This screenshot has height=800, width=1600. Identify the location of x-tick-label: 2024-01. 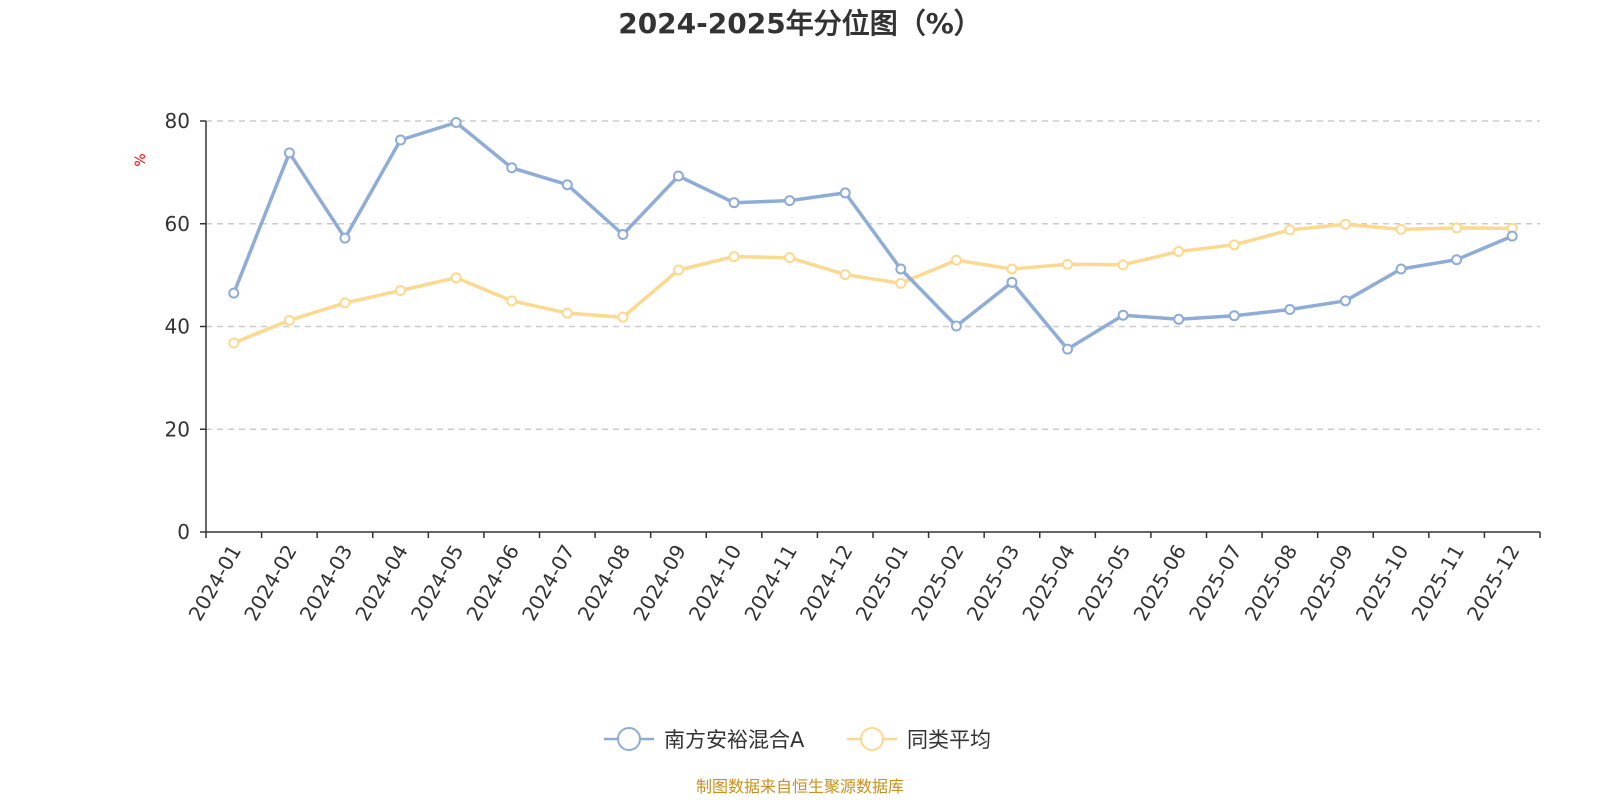
(215, 583).